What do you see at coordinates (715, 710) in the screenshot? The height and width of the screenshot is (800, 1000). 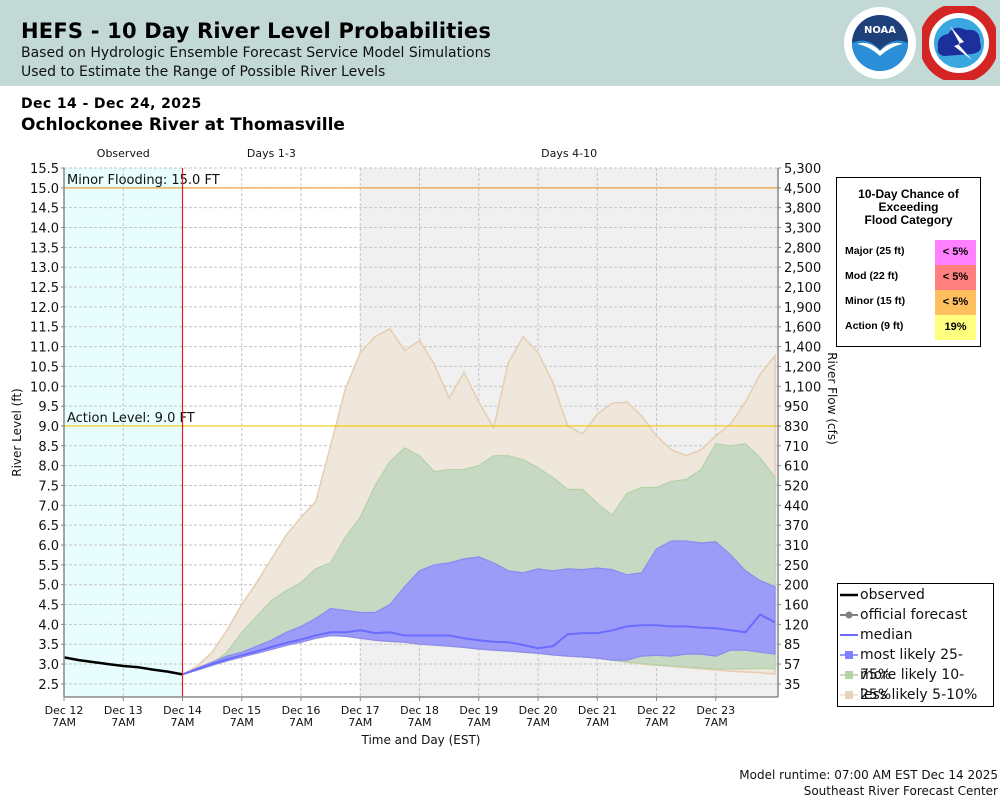 I see `x-tick-label-day: Dec 23` at bounding box center [715, 710].